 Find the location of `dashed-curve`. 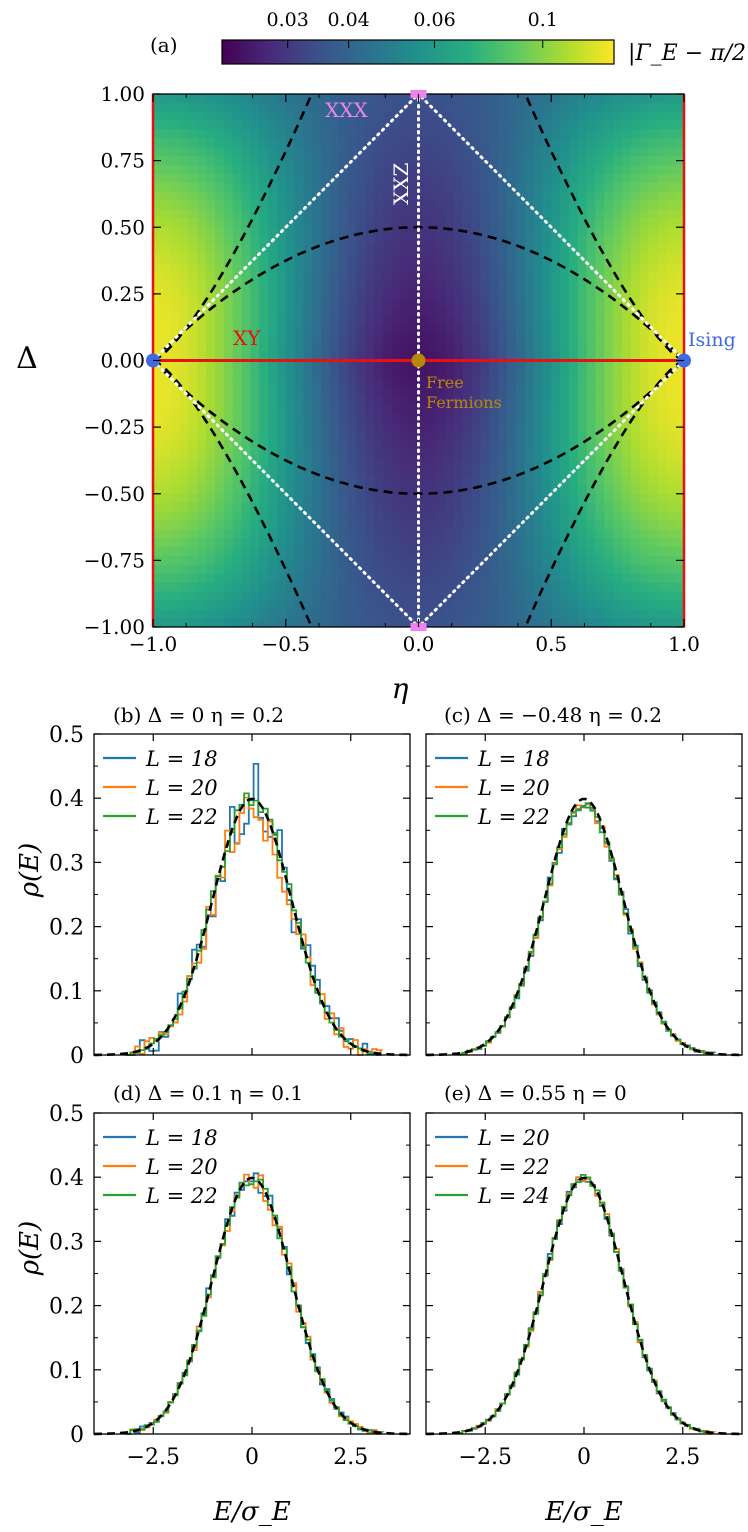

dashed-curve is located at coordinates (233, 228).